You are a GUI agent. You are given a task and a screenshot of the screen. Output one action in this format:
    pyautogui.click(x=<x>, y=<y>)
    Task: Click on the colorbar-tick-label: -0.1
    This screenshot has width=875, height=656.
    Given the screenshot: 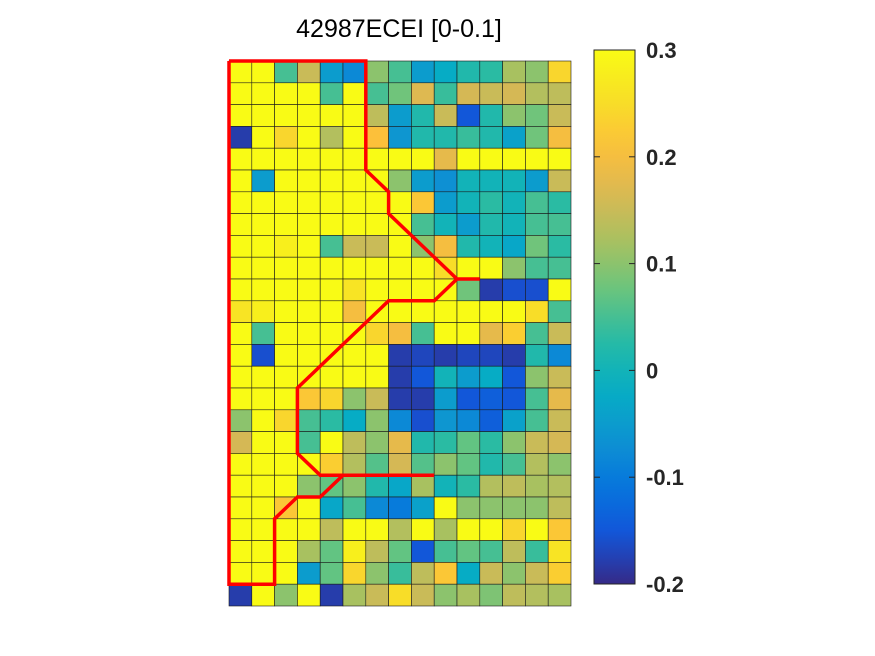 What is the action you would take?
    pyautogui.click(x=665, y=477)
    